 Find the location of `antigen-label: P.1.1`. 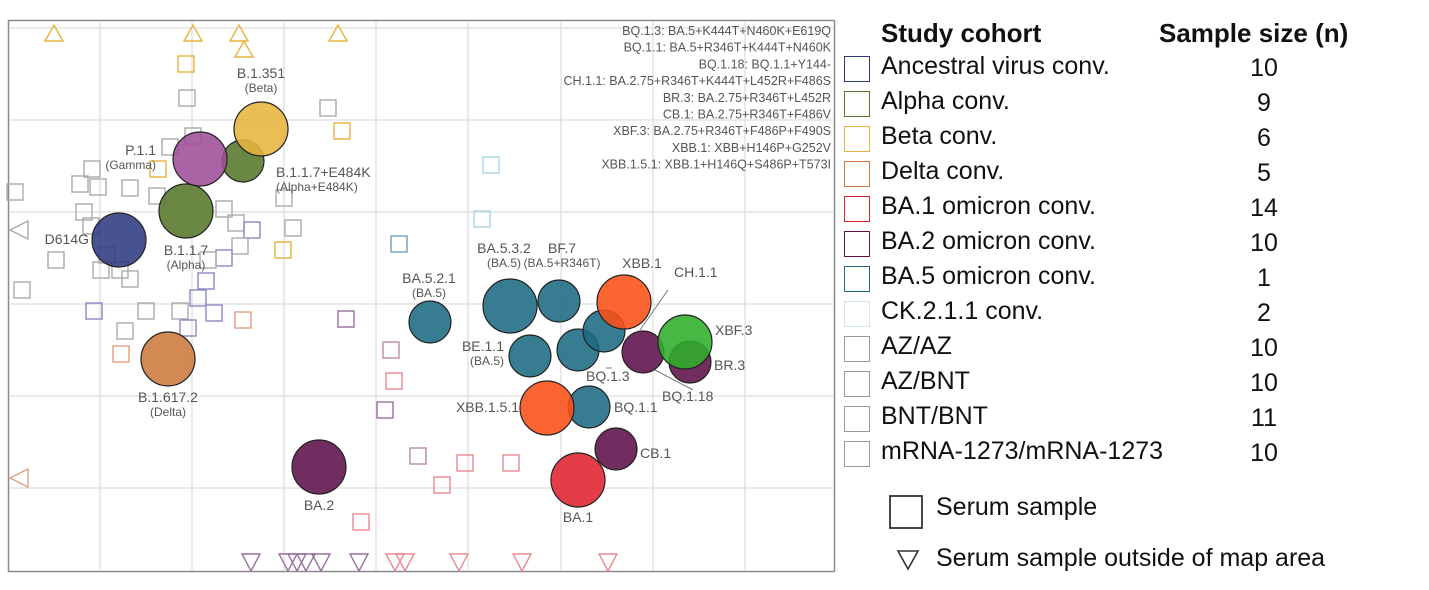

antigen-label: P.1.1 is located at coordinates (140, 150).